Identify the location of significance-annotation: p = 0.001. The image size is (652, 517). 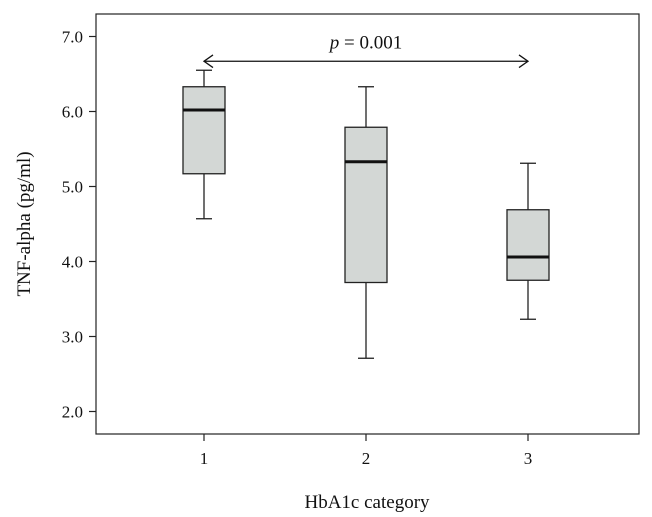
(366, 50).